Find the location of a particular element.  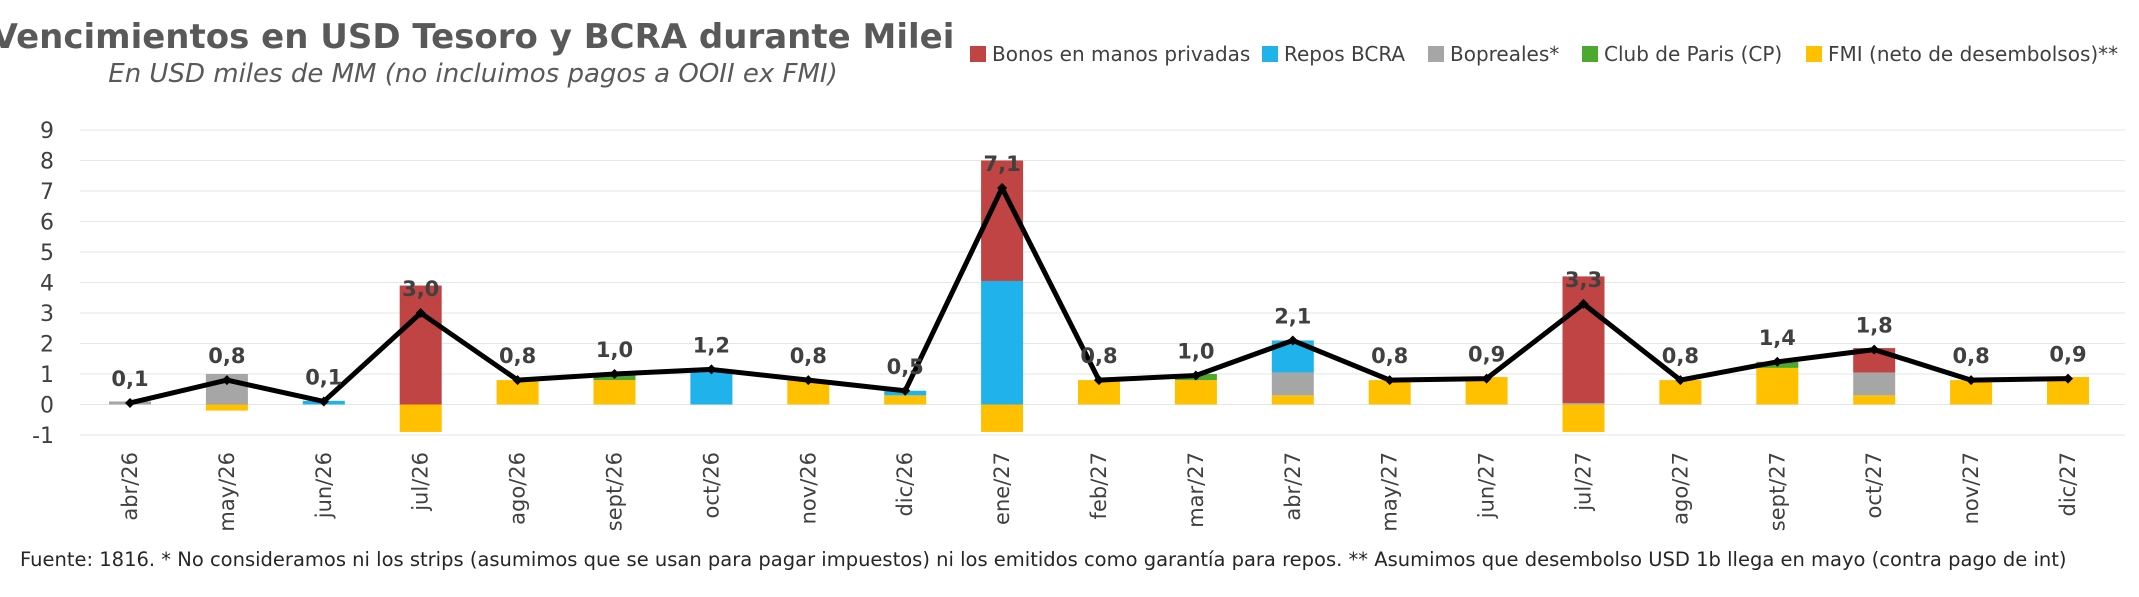

x-tick-label: sept/27 is located at coordinates (1777, 491).